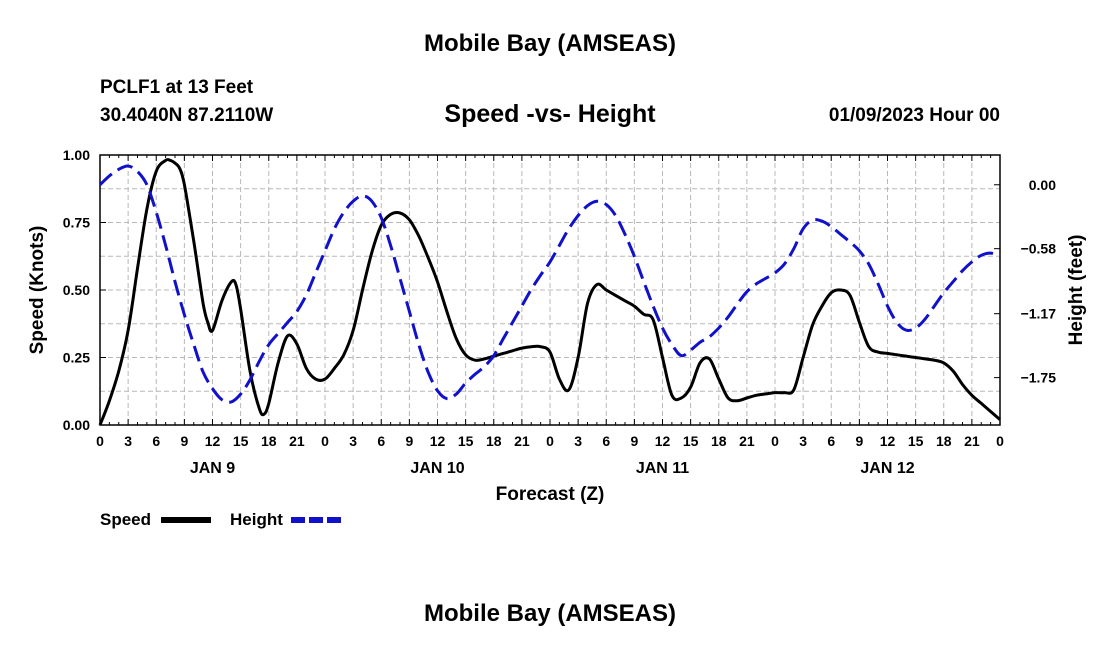 This screenshot has height=650, width=1100. Describe the element at coordinates (914, 115) in the screenshot. I see `forecast-date: 01/09/2023 Hour 00` at that location.